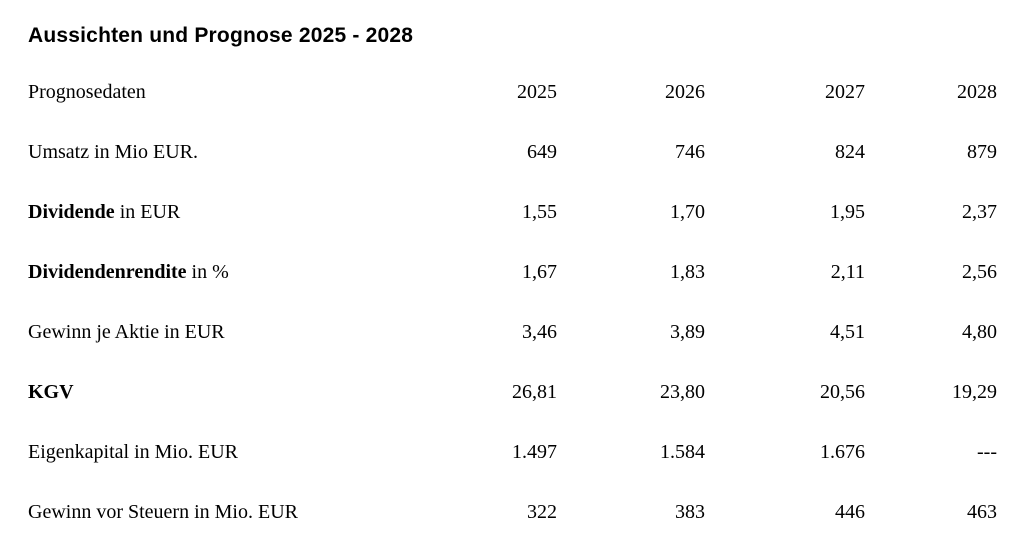 The height and width of the screenshot is (553, 1030). Describe the element at coordinates (133, 452) in the screenshot. I see `row-label-rest: Eigenkapital in Mio. EUR` at that location.